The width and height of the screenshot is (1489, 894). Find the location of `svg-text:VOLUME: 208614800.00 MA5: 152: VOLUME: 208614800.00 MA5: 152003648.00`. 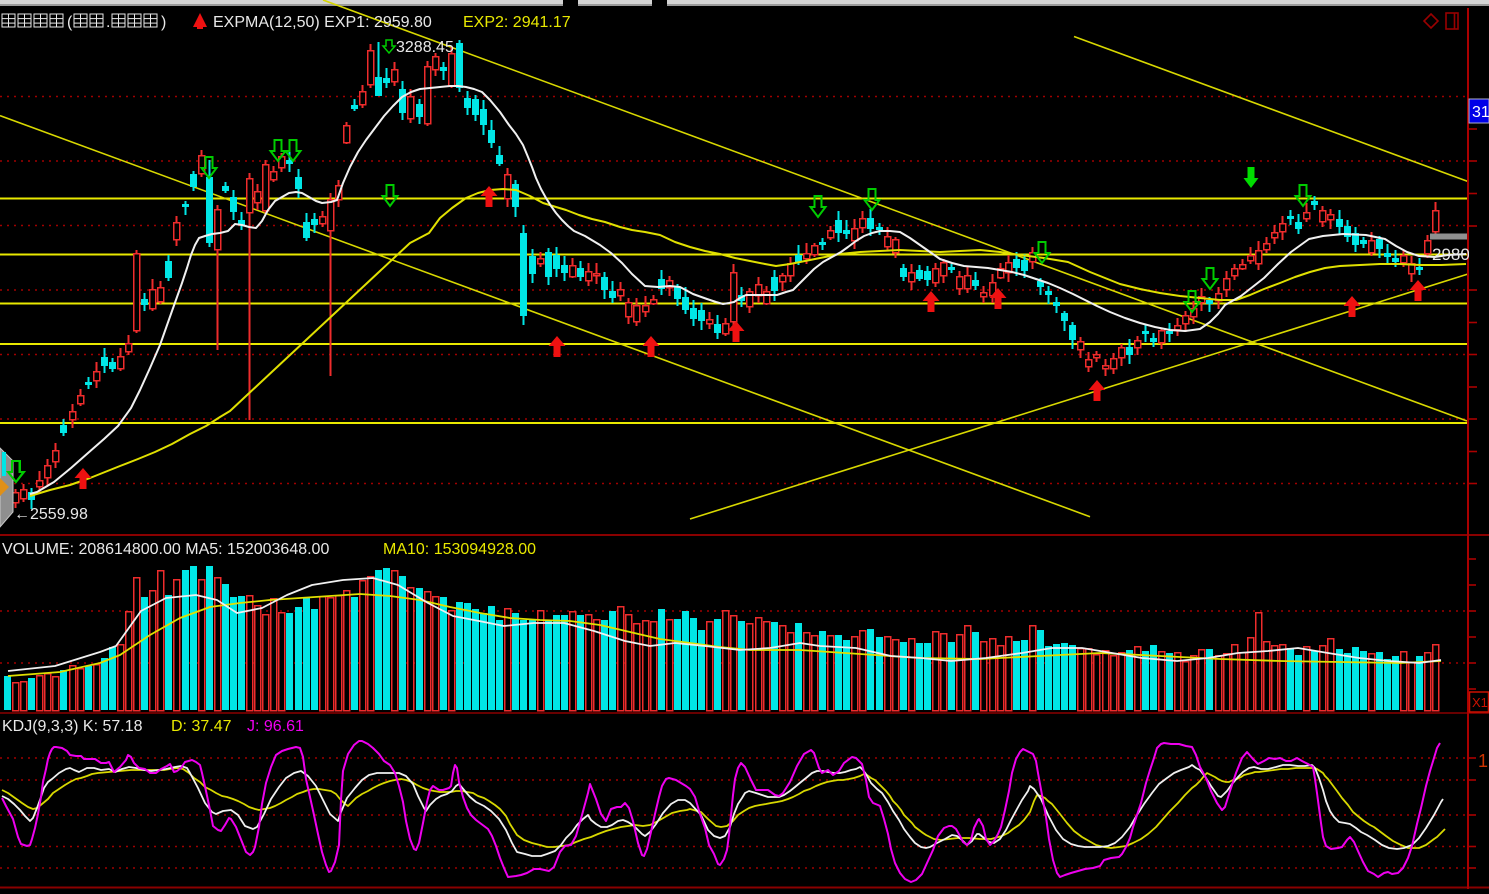

svg-text:VOLUME: 208614800.00 MA5: 152: VOLUME: 208614800.00 MA5: 152003648.00 is located at coordinates (165, 549).